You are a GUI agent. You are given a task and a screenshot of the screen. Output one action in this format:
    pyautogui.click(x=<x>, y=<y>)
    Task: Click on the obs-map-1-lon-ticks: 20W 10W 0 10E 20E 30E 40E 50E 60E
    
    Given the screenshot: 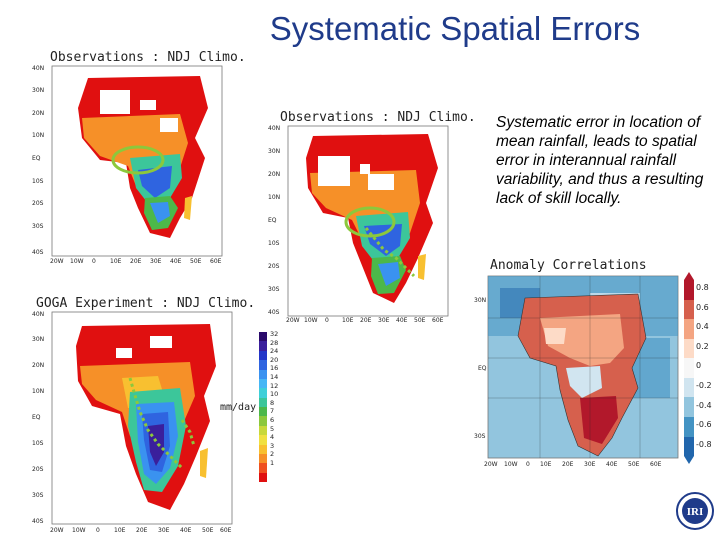 What is the action you would take?
    pyautogui.click(x=136, y=260)
    